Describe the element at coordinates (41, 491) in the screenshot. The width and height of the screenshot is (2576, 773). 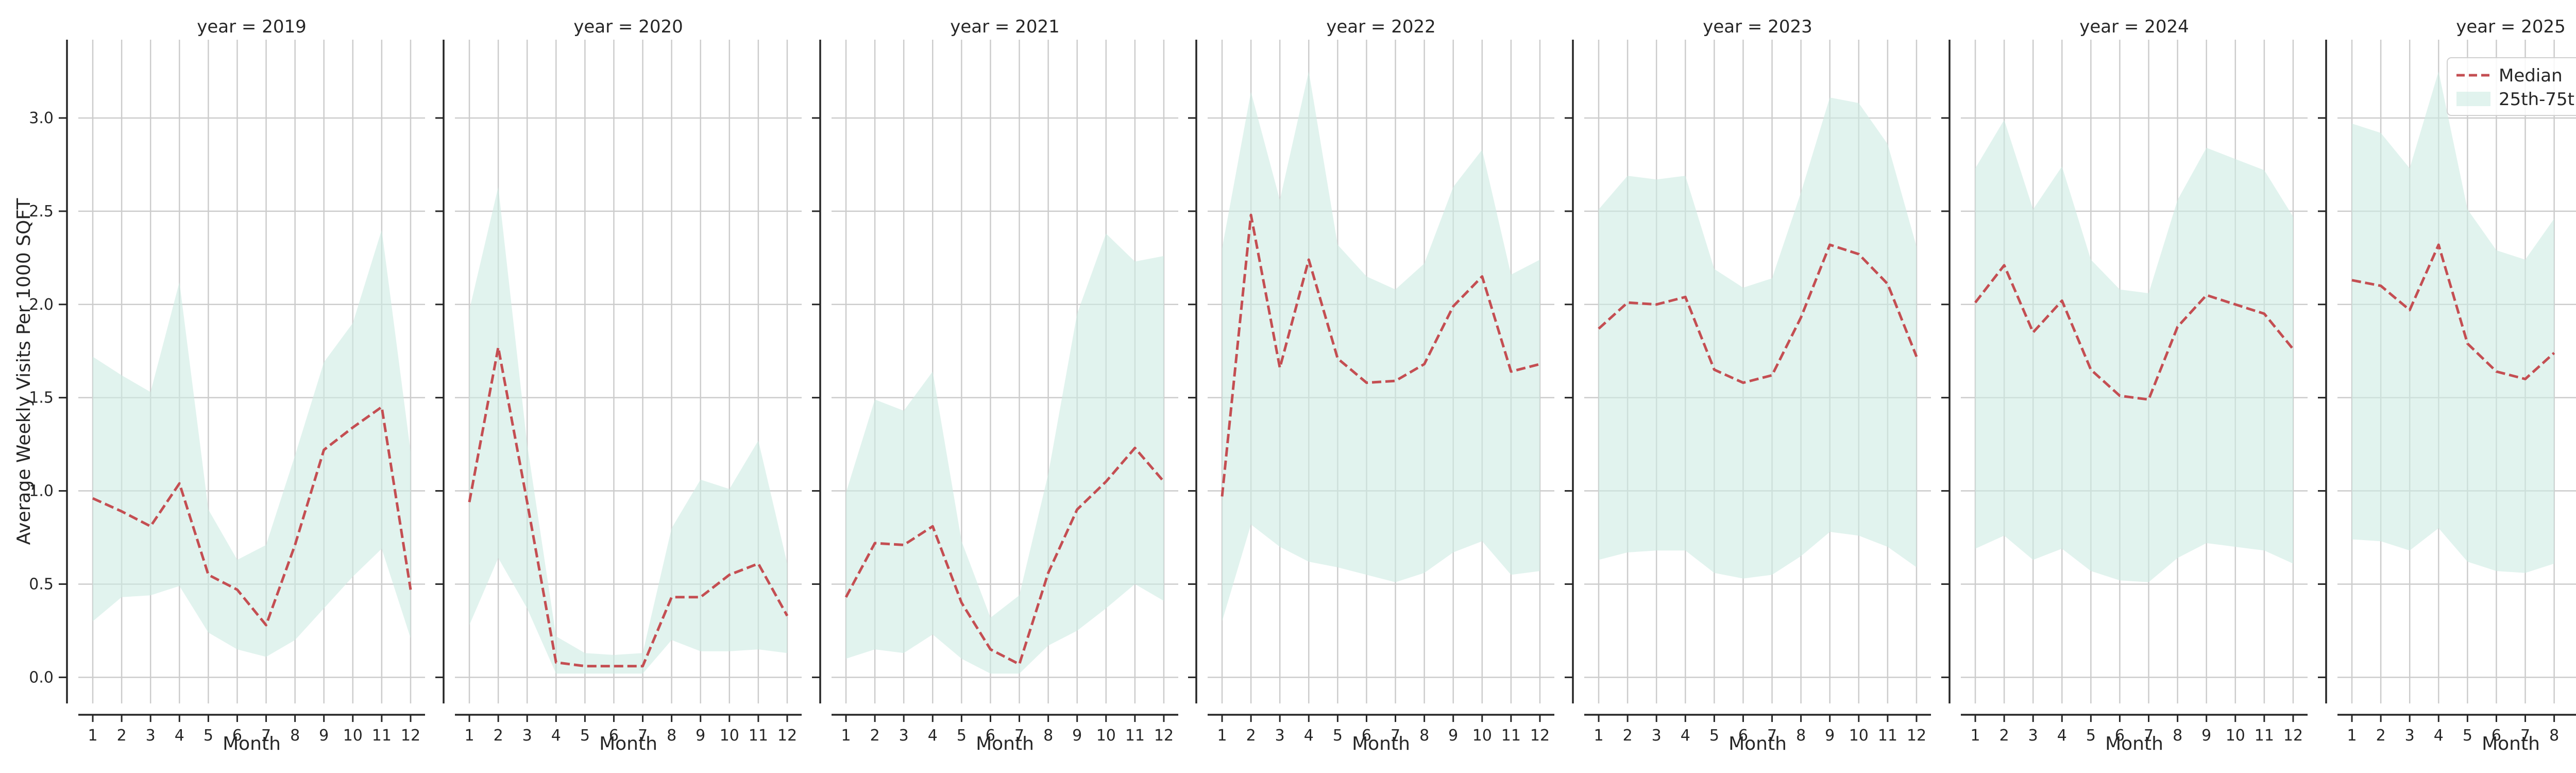
I see `y-tick-label: 1.0` at that location.